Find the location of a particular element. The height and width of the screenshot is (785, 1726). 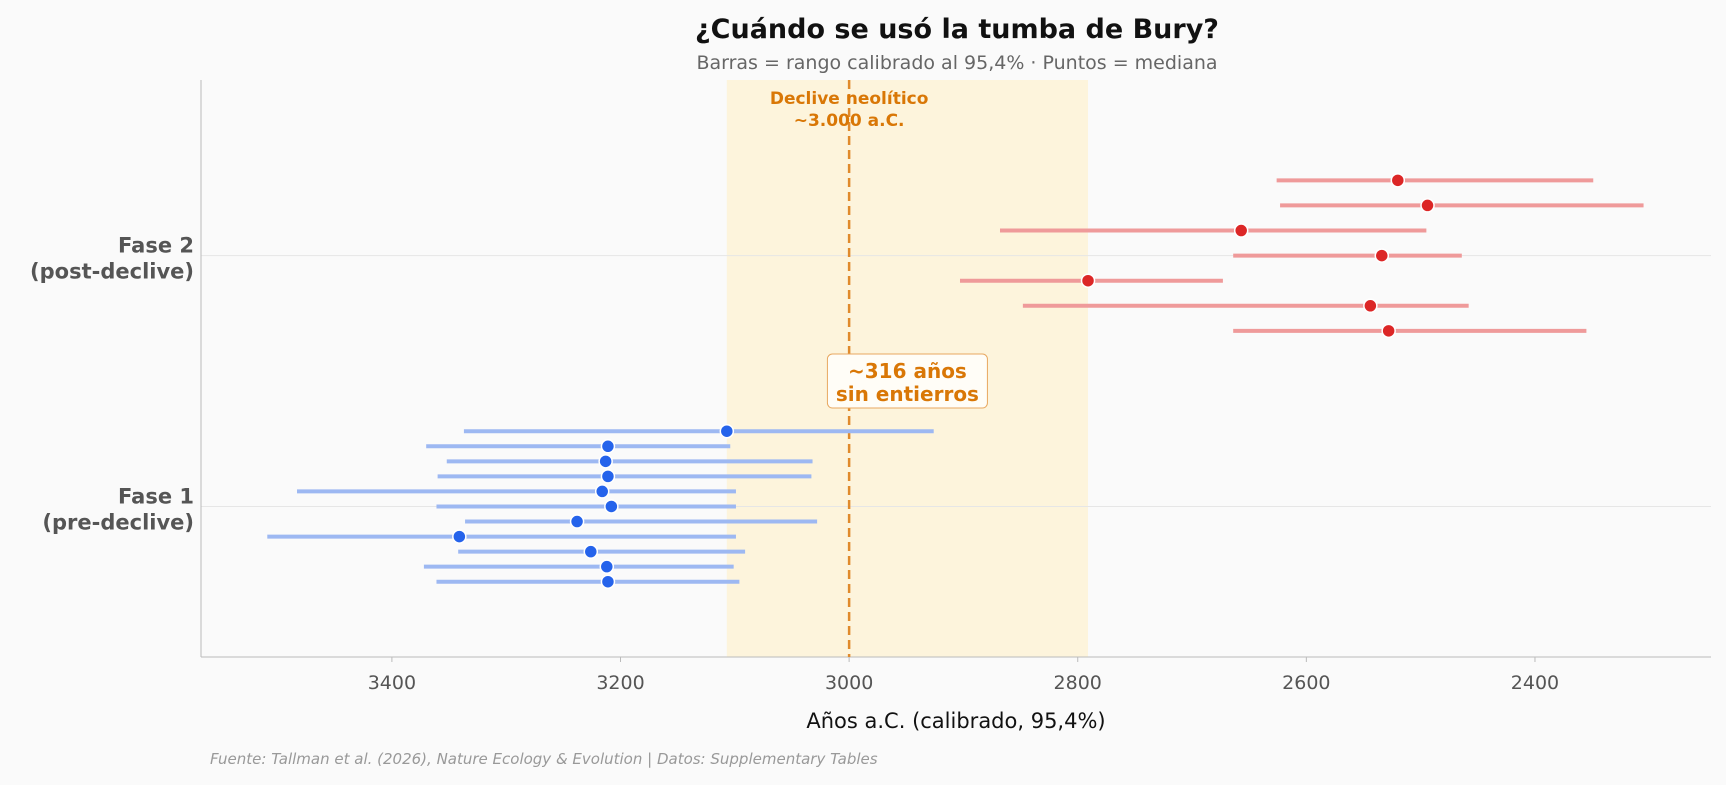

y-tick-label: Fase 2 is located at coordinates (156, 246).